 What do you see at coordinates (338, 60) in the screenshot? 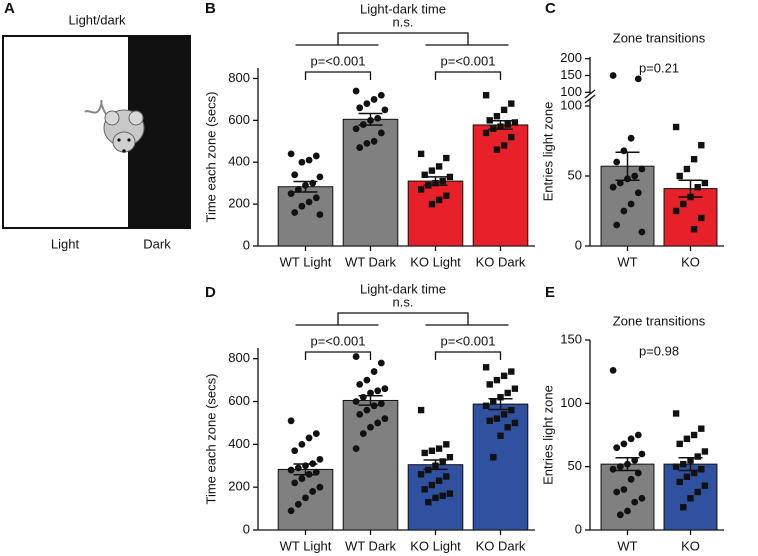
I see `comparison-label: p=<0.001` at bounding box center [338, 60].